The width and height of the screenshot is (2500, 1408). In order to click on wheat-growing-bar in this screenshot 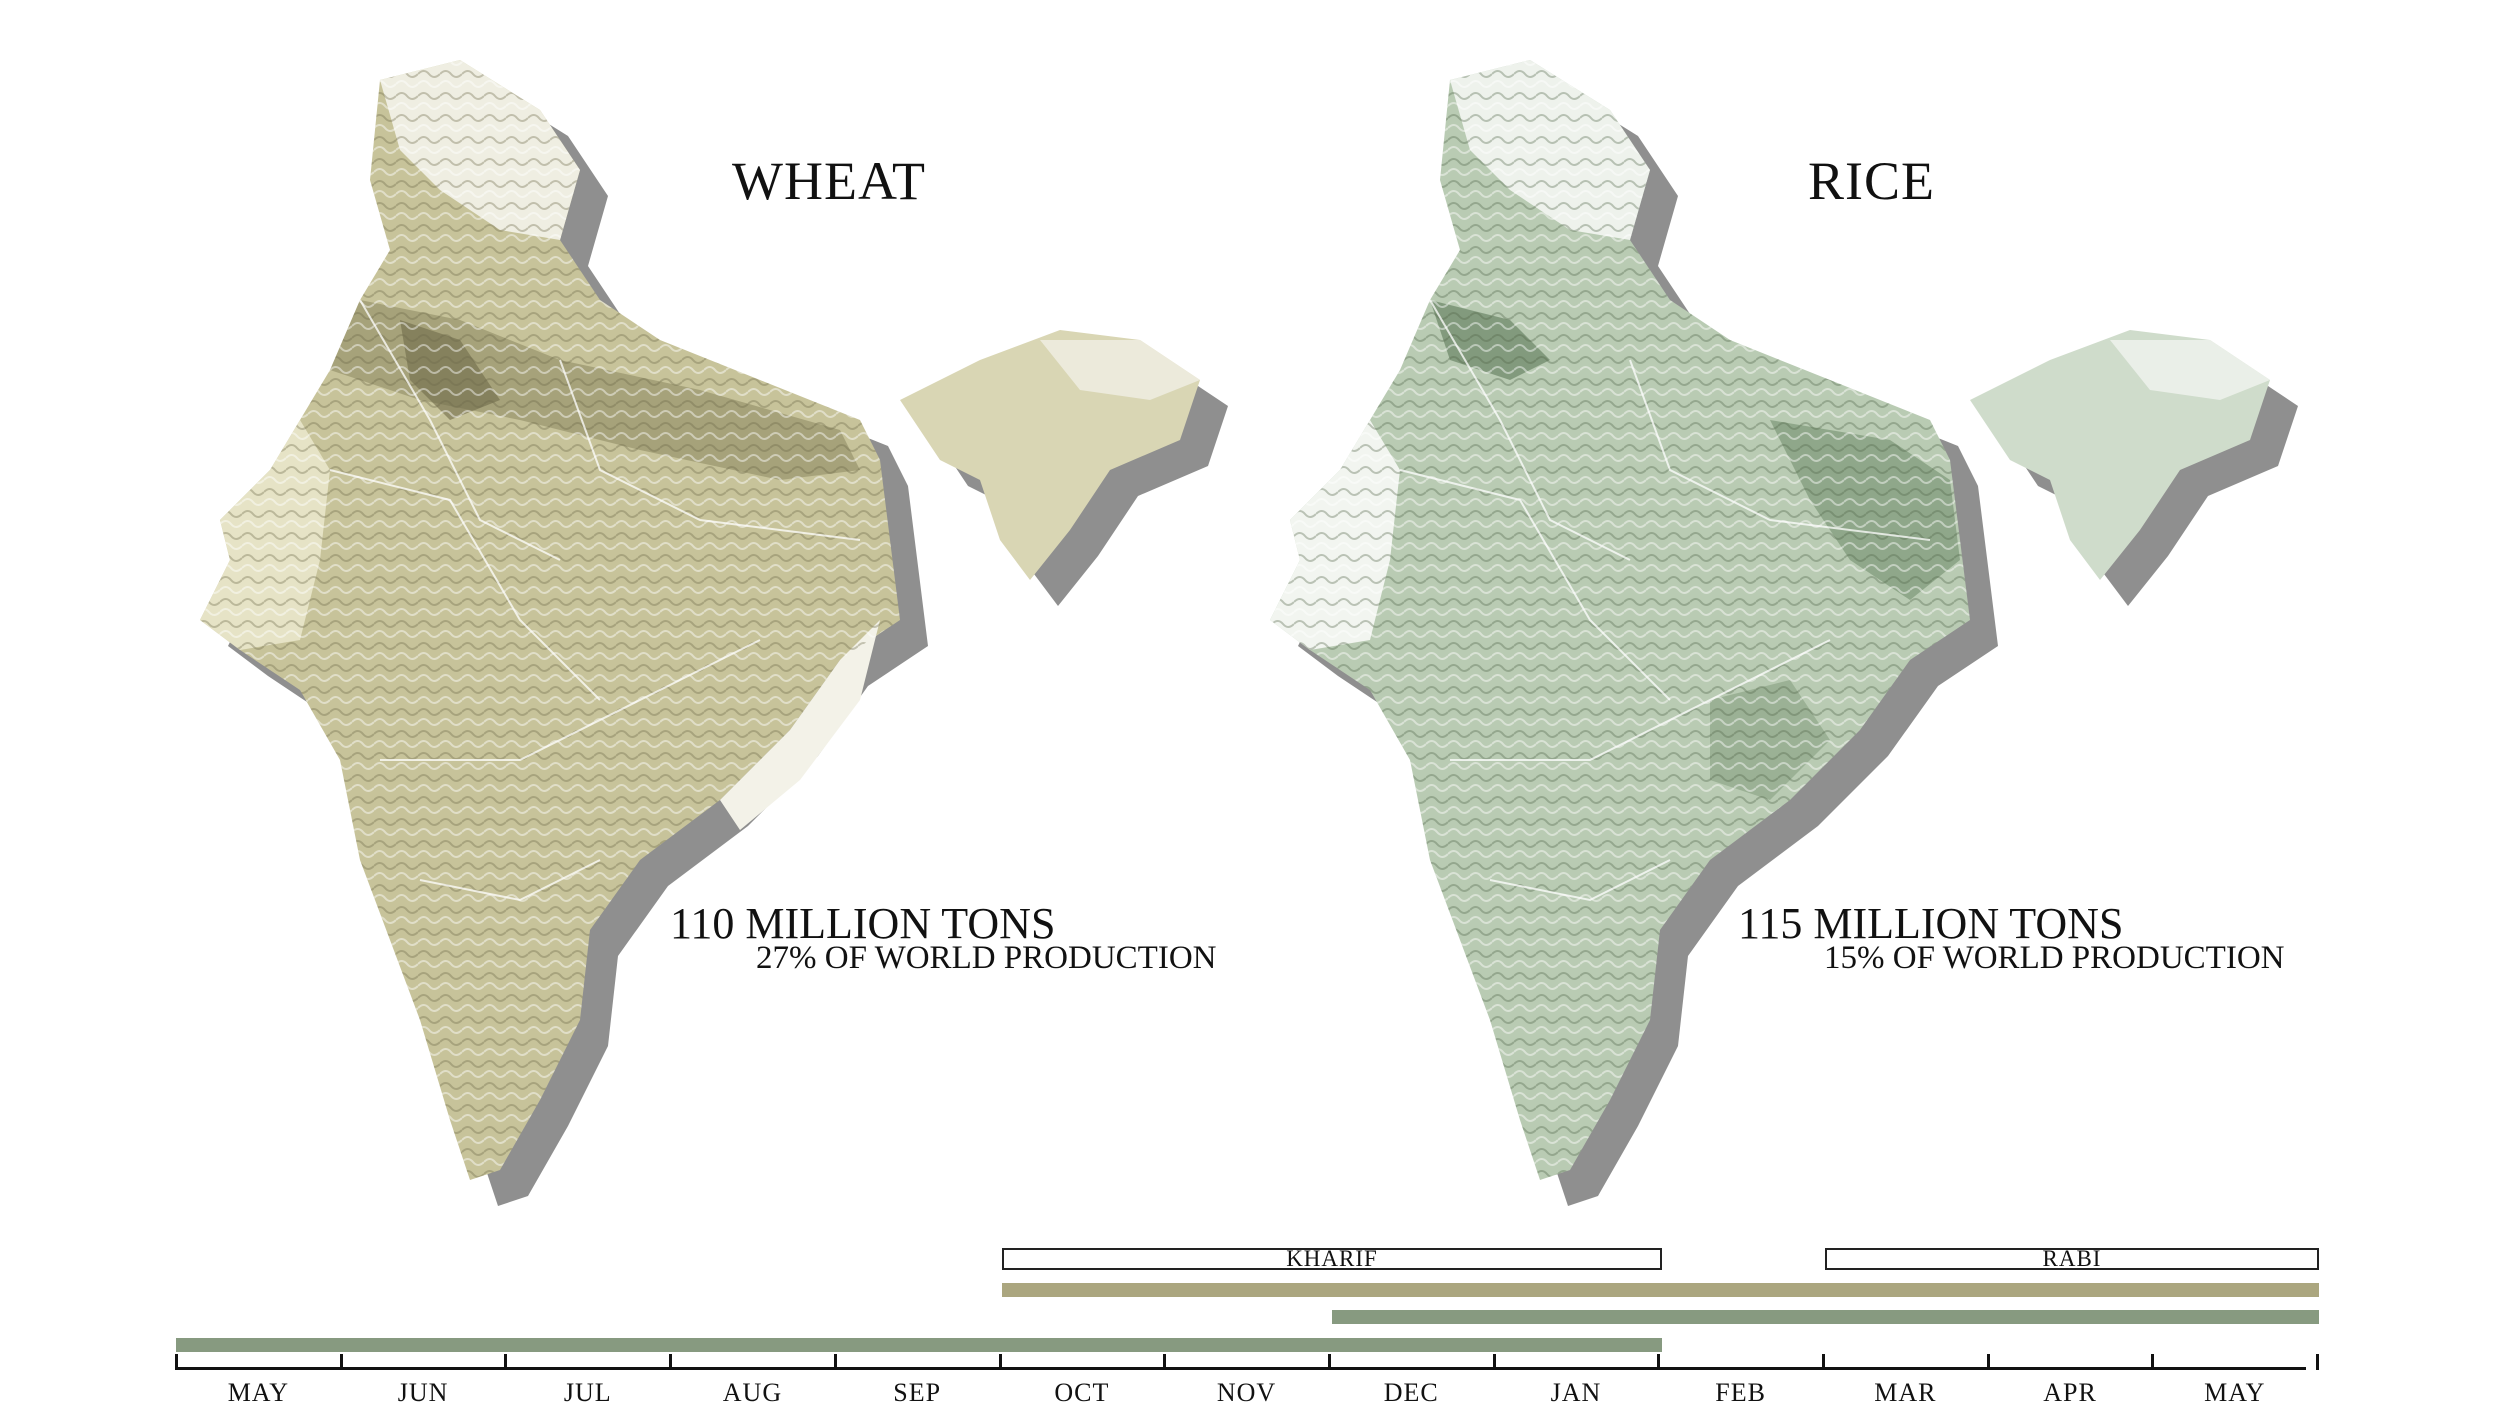, I will do `click(1660, 1290)`.